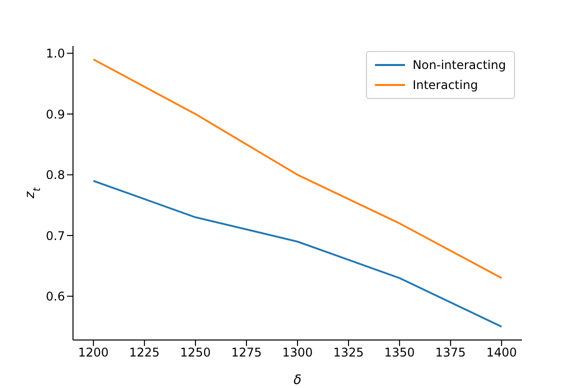  I want to click on x-tick-label: 1300, so click(297, 353).